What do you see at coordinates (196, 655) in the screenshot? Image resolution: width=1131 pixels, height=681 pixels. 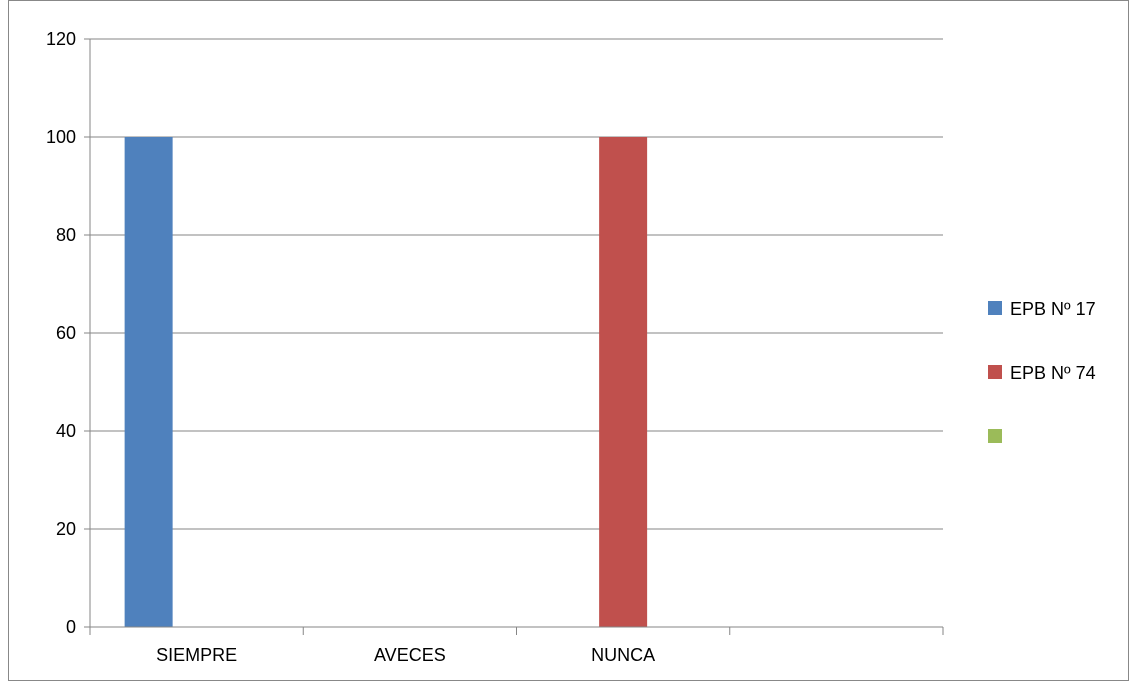 I see `x-tick-label: SIEMPRE` at bounding box center [196, 655].